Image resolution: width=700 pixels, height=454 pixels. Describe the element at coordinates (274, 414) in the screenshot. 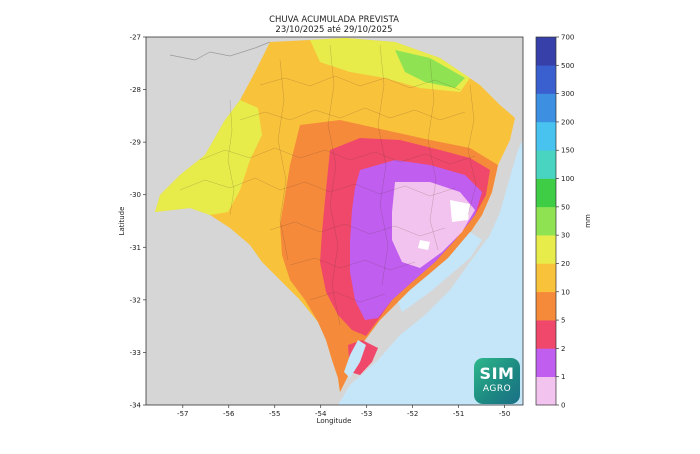

I see `x-tick-label: -55` at that location.